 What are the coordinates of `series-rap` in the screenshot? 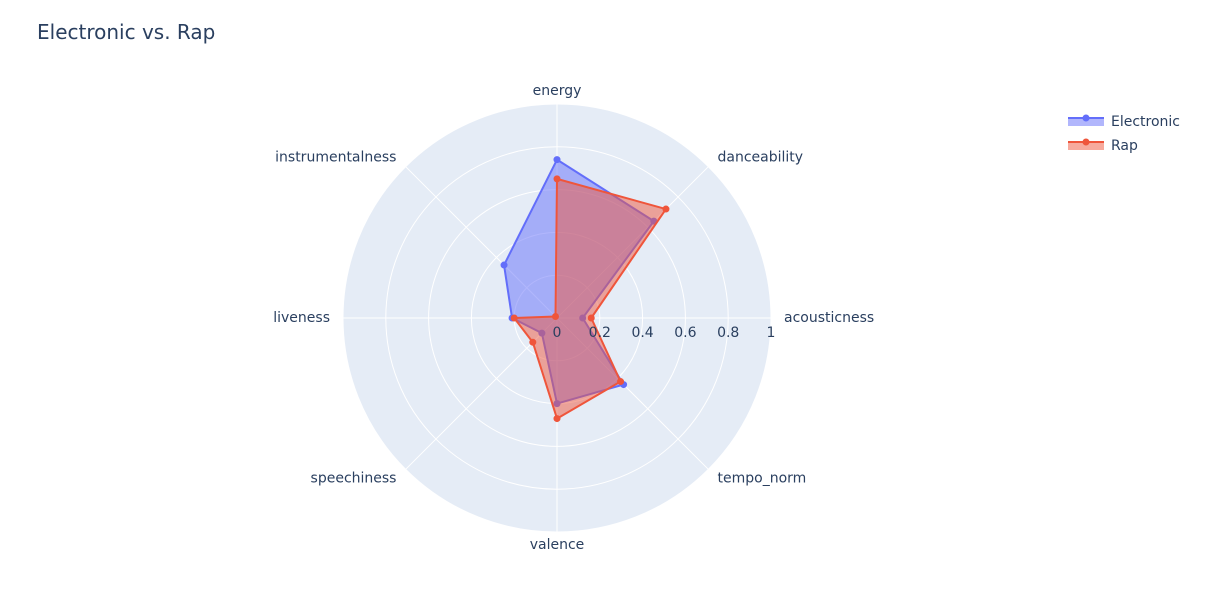 It's located at (590, 299).